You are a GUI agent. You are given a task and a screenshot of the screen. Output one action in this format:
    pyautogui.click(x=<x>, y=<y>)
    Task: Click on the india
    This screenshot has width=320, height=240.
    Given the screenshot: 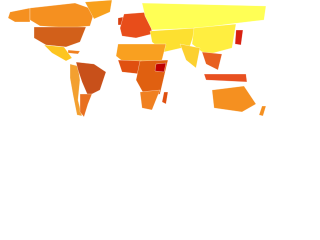 What is the action you would take?
    pyautogui.click(x=190, y=56)
    